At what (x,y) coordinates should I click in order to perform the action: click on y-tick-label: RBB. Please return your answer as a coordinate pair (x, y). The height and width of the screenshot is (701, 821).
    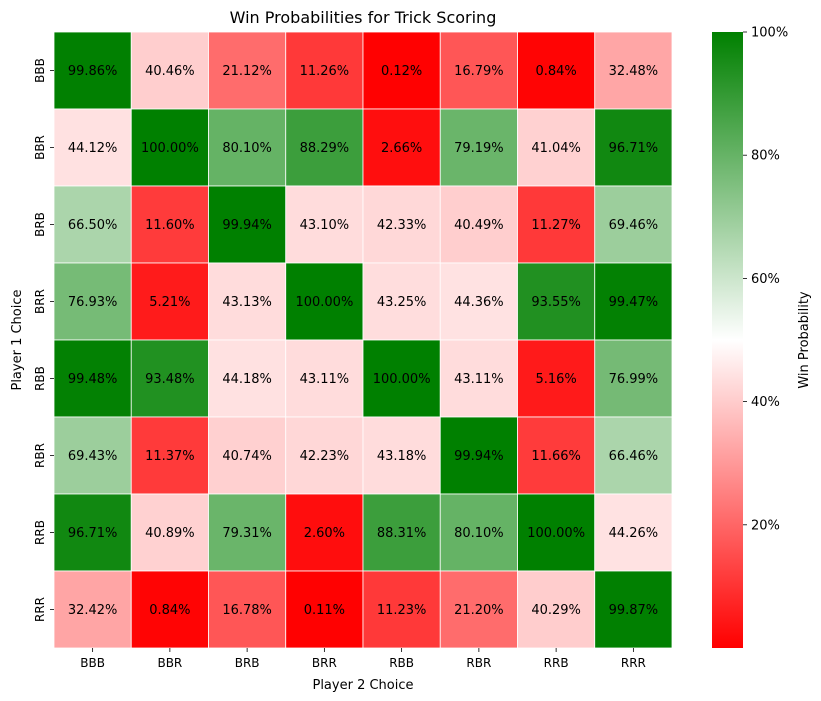
    Looking at the image, I should click on (40, 378).